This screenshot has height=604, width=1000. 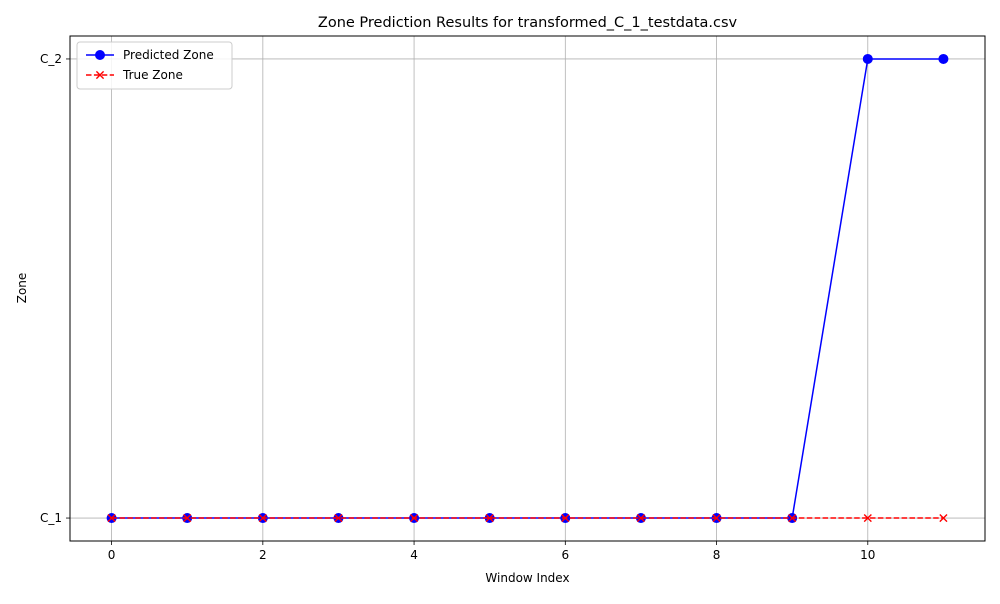 I want to click on chart-legend: Predicted Zone True Zone, so click(x=154, y=65).